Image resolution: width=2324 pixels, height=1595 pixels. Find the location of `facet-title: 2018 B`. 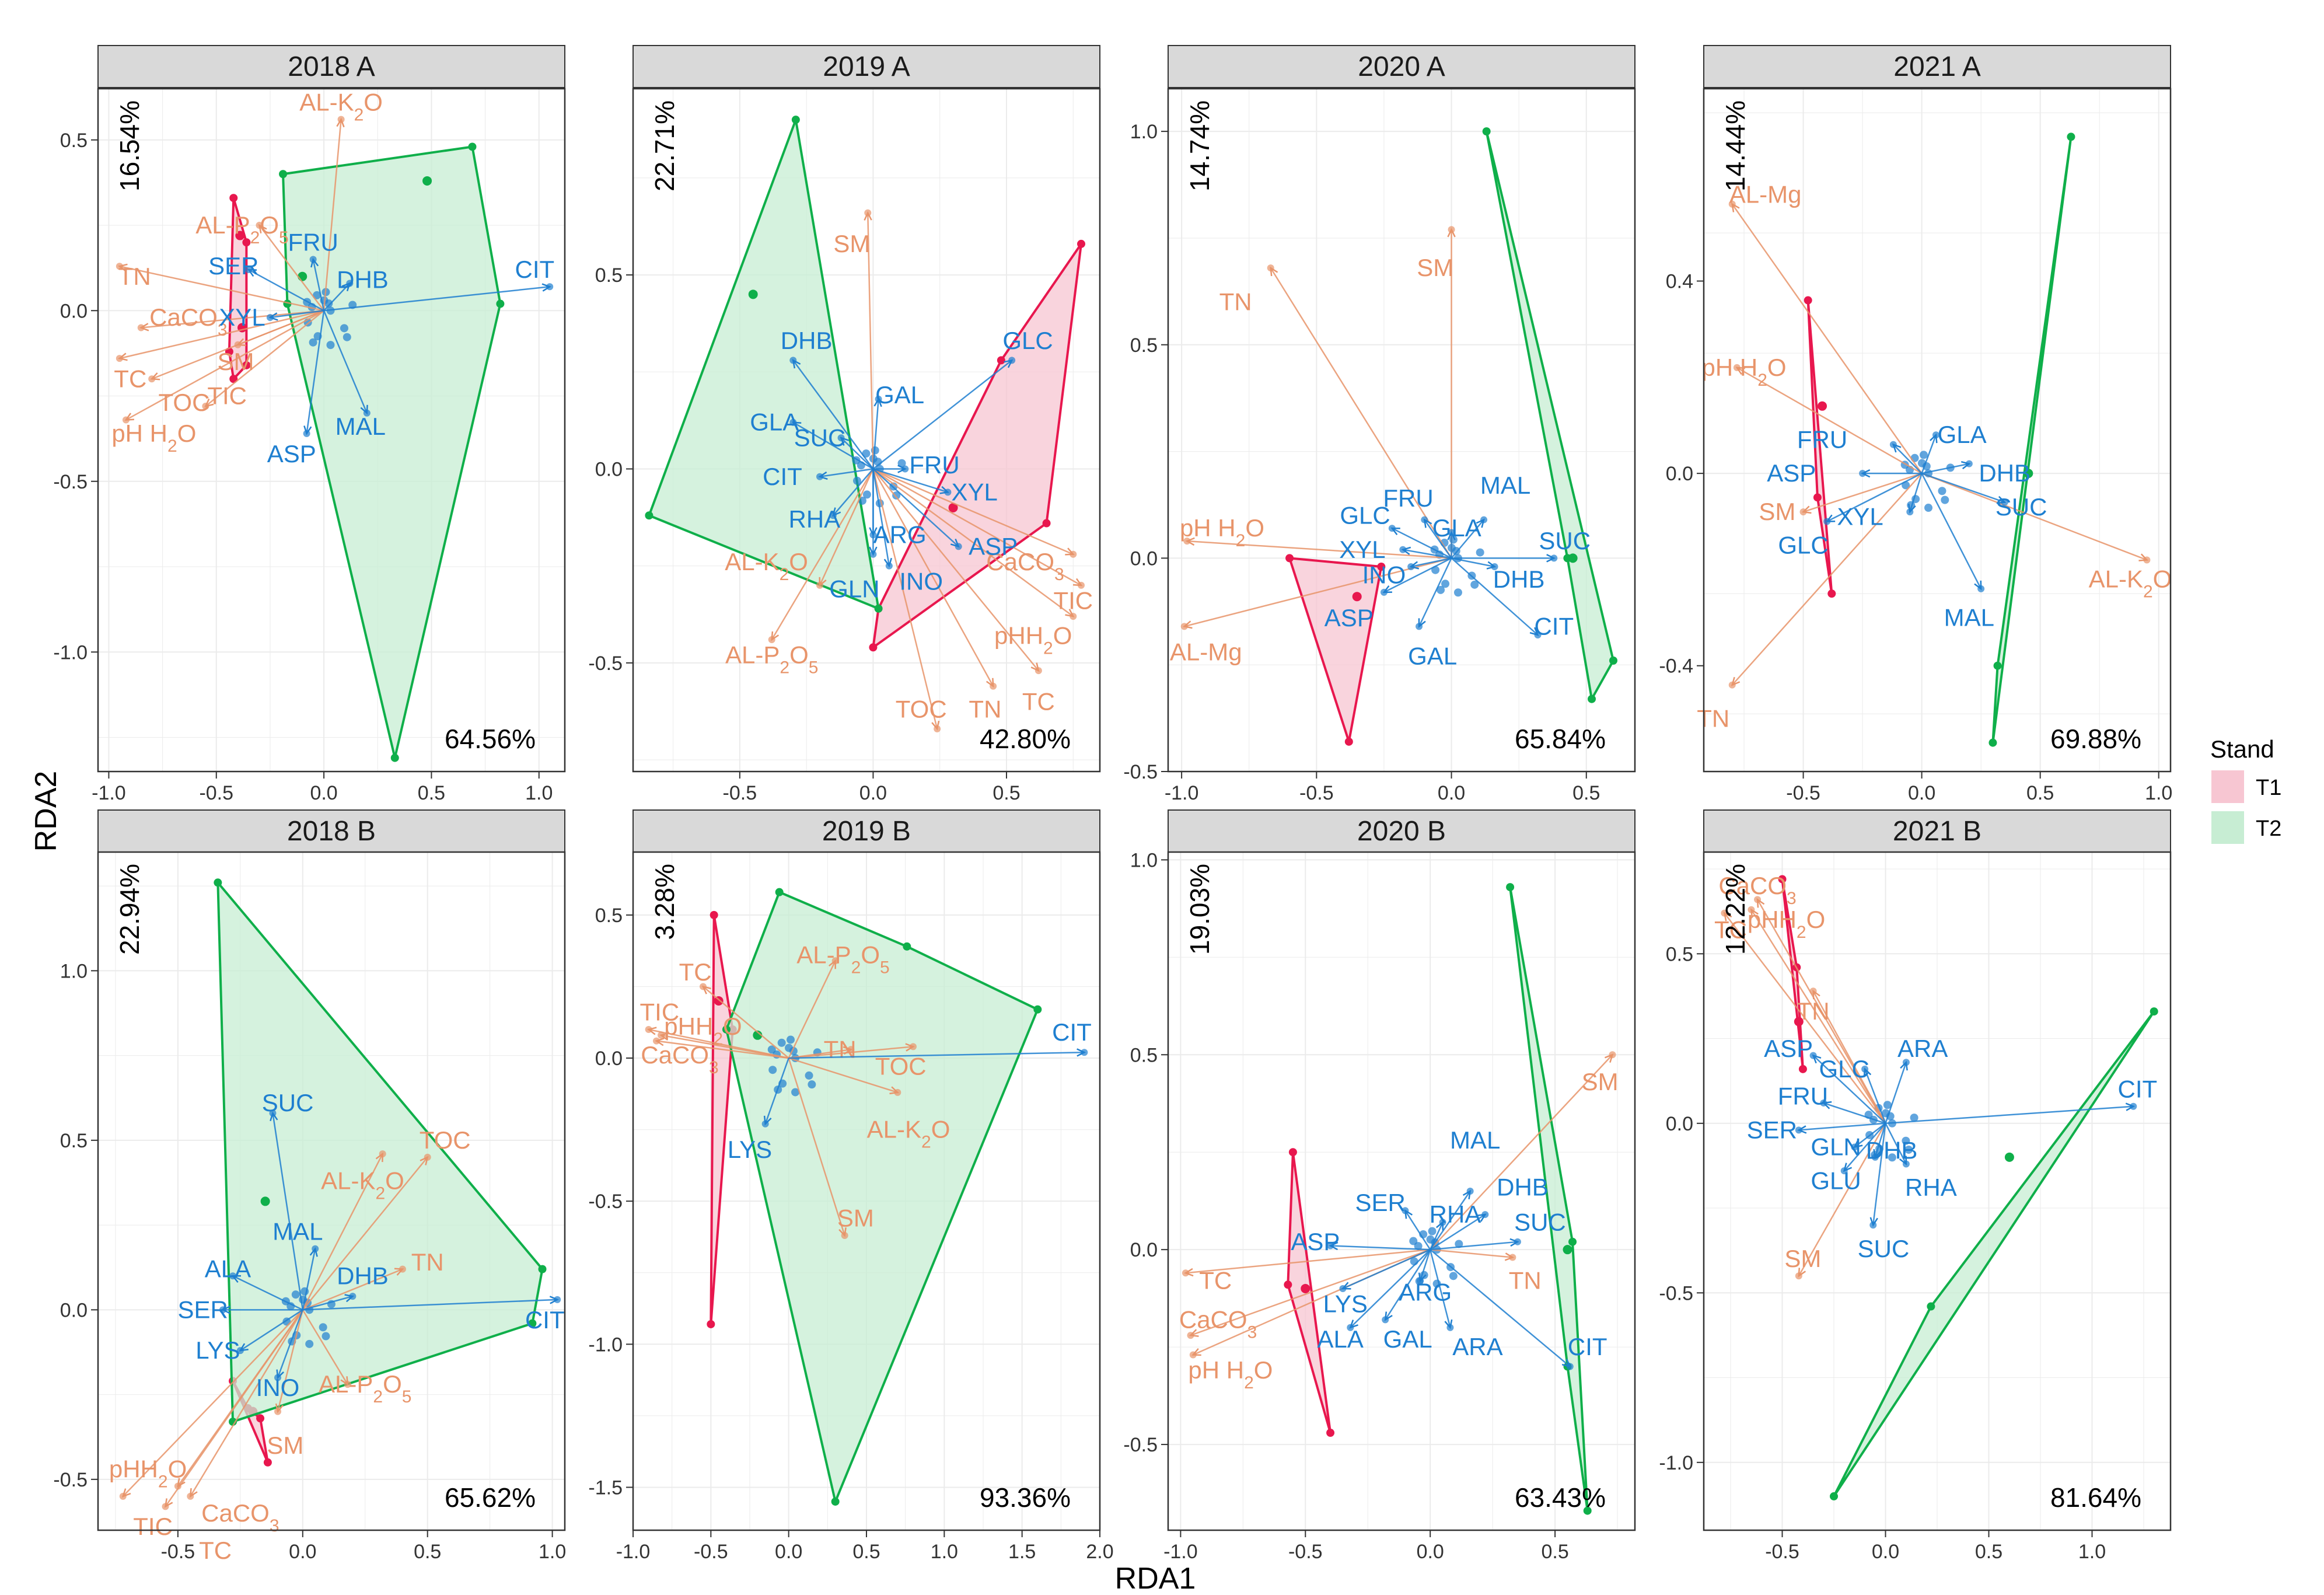

facet-title: 2018 B is located at coordinates (331, 831).